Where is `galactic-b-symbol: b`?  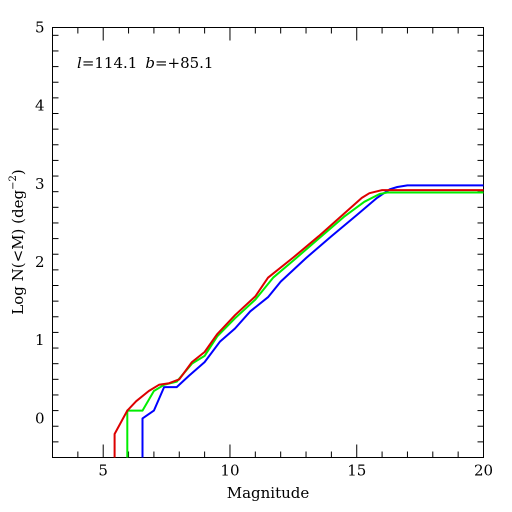 galactic-b-symbol: b is located at coordinates (150, 63).